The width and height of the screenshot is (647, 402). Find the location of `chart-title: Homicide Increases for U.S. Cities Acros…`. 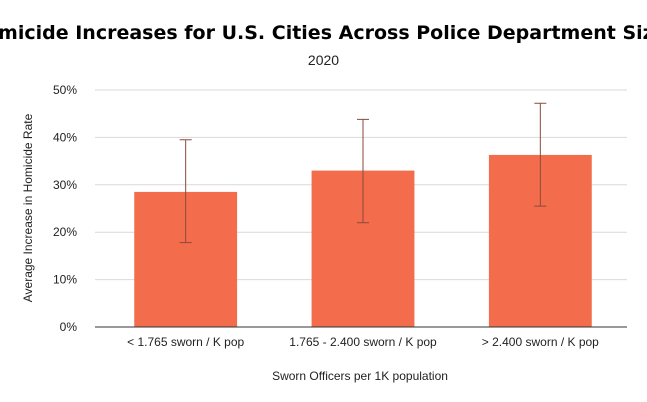

chart-title: Homicide Increases for U.S. Cities Acros… is located at coordinates (323, 33).